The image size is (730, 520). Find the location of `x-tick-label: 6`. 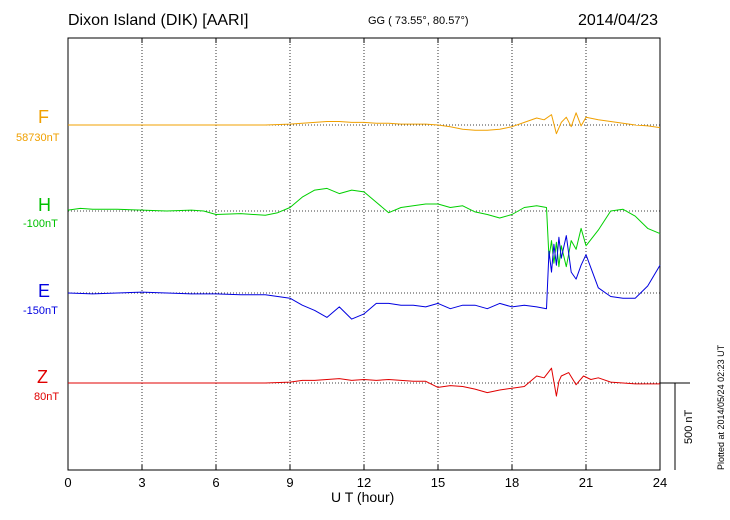

x-tick-label: 6 is located at coordinates (215, 482).